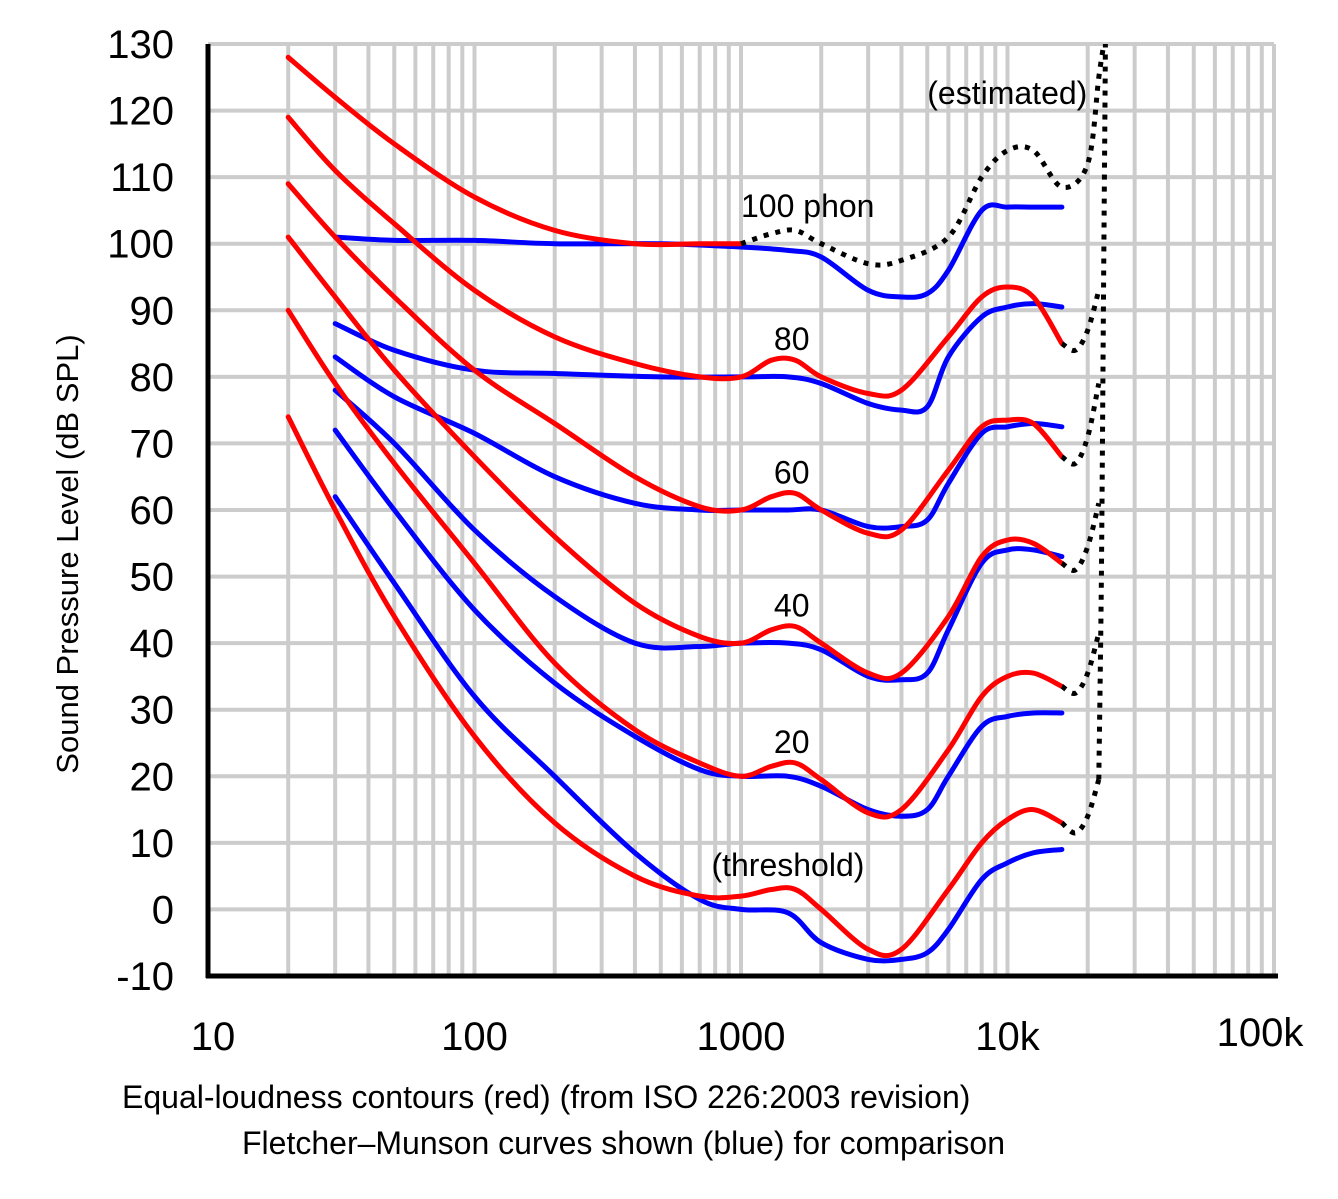 Image resolution: width=1338 pixels, height=1199 pixels. I want to click on y-tick-label: 30, so click(152, 711).